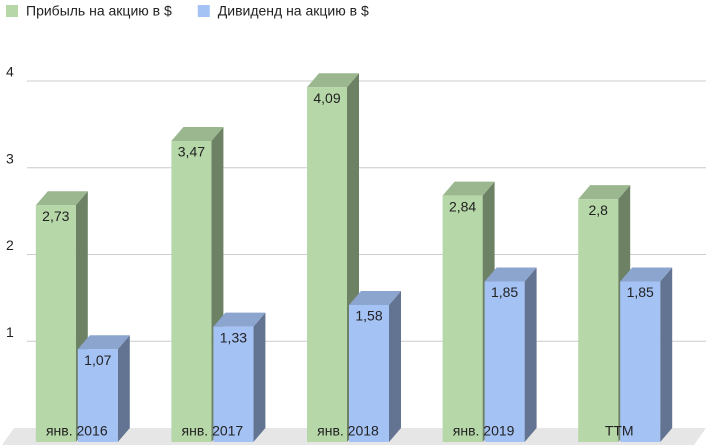  What do you see at coordinates (191, 152) in the screenshot?
I see `data-label: 3,47` at bounding box center [191, 152].